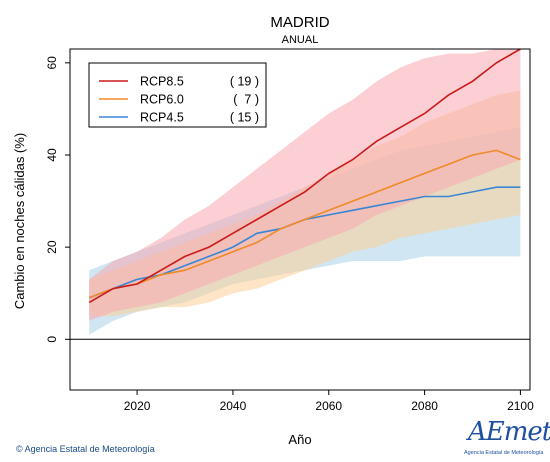 This screenshot has height=462, width=550. Describe the element at coordinates (299, 22) in the screenshot. I see `chart-title: MADRID` at that location.